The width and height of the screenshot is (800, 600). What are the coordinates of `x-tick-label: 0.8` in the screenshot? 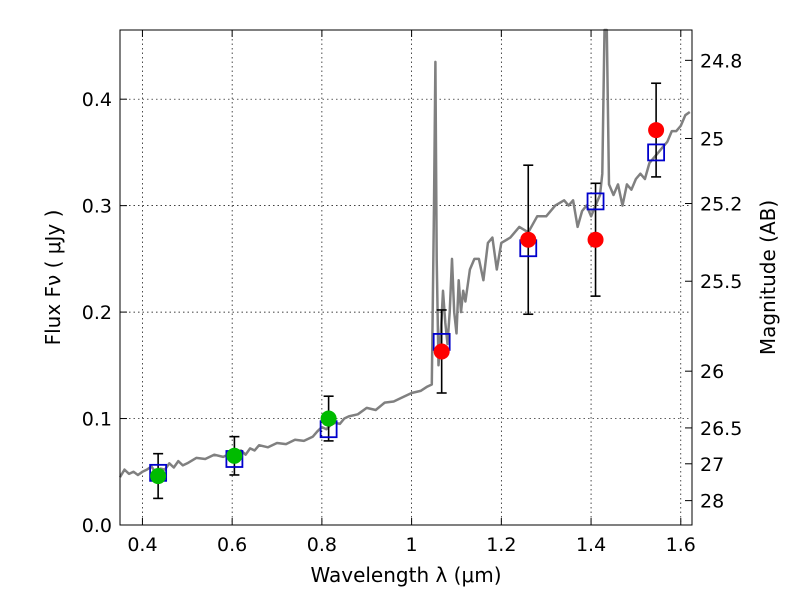 It's located at (322, 545).